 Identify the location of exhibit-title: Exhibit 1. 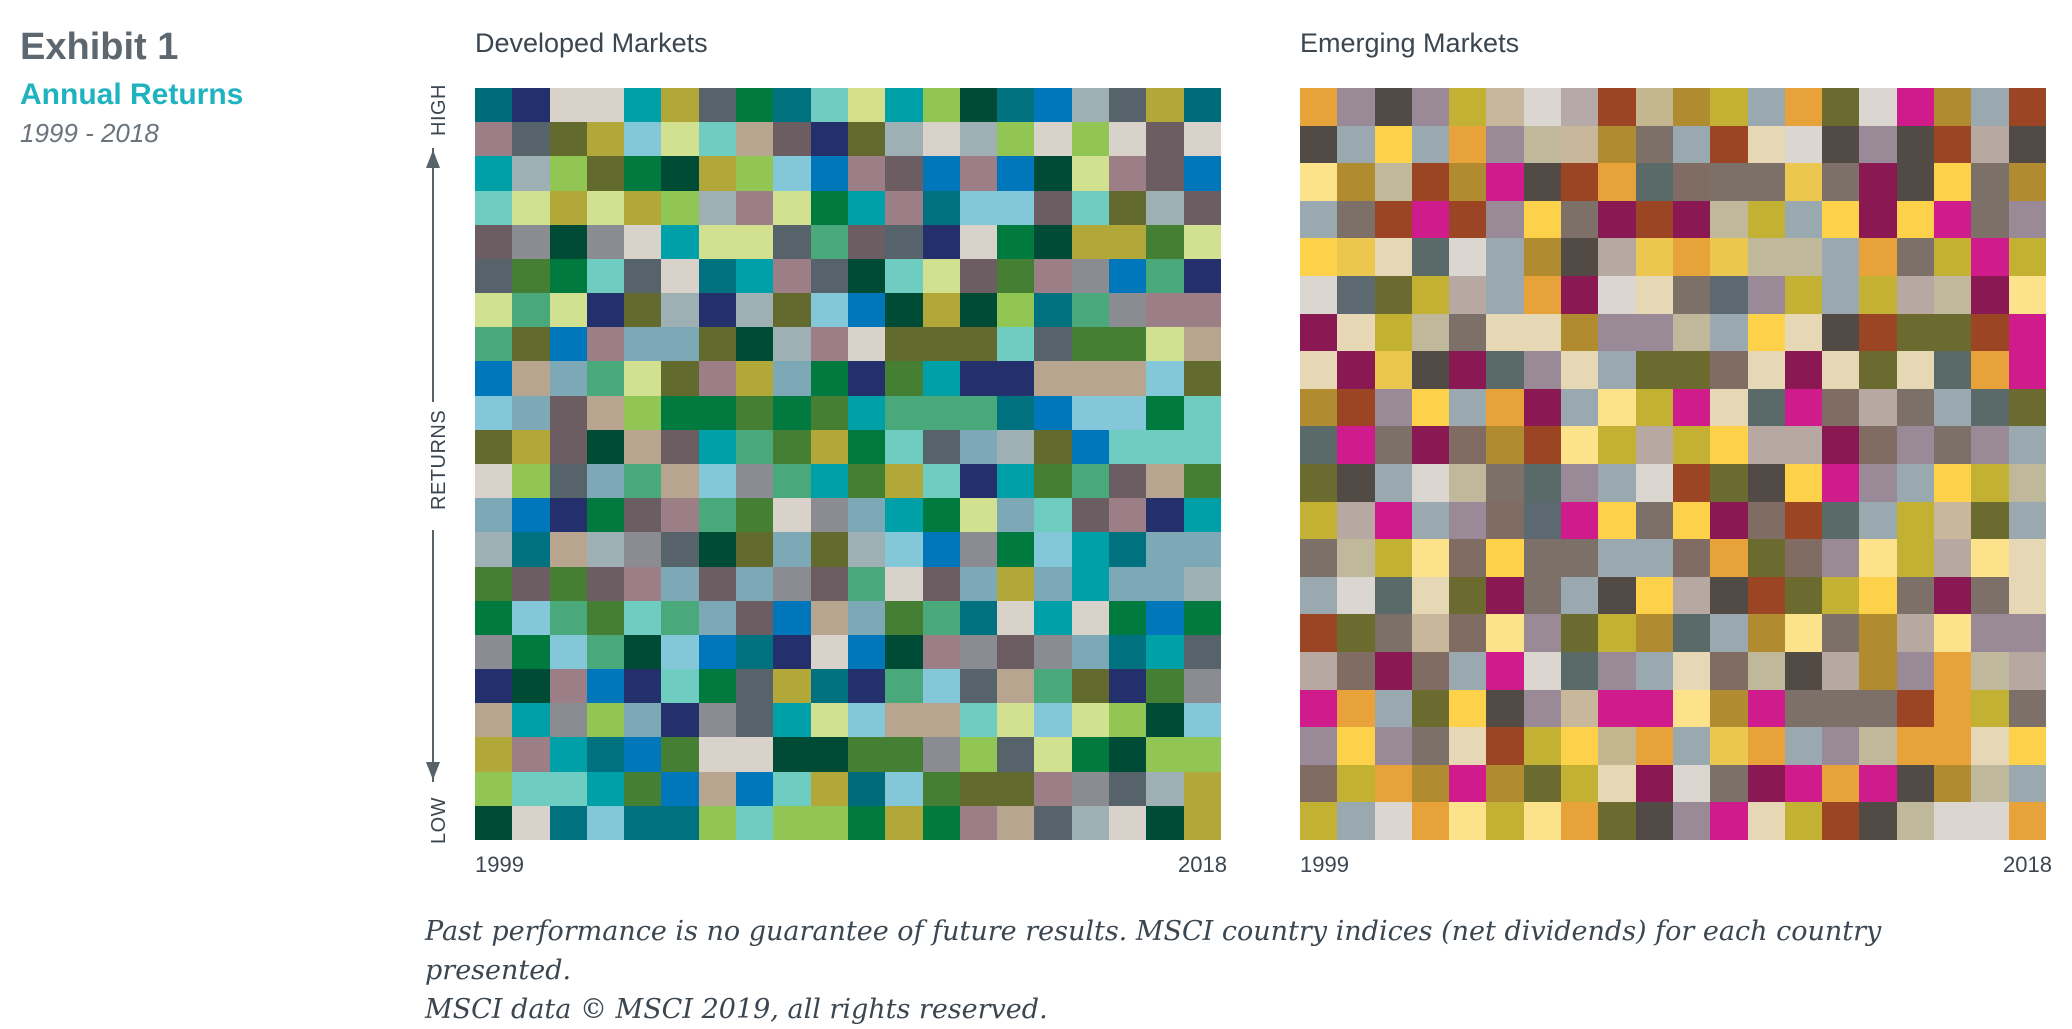
(99, 47).